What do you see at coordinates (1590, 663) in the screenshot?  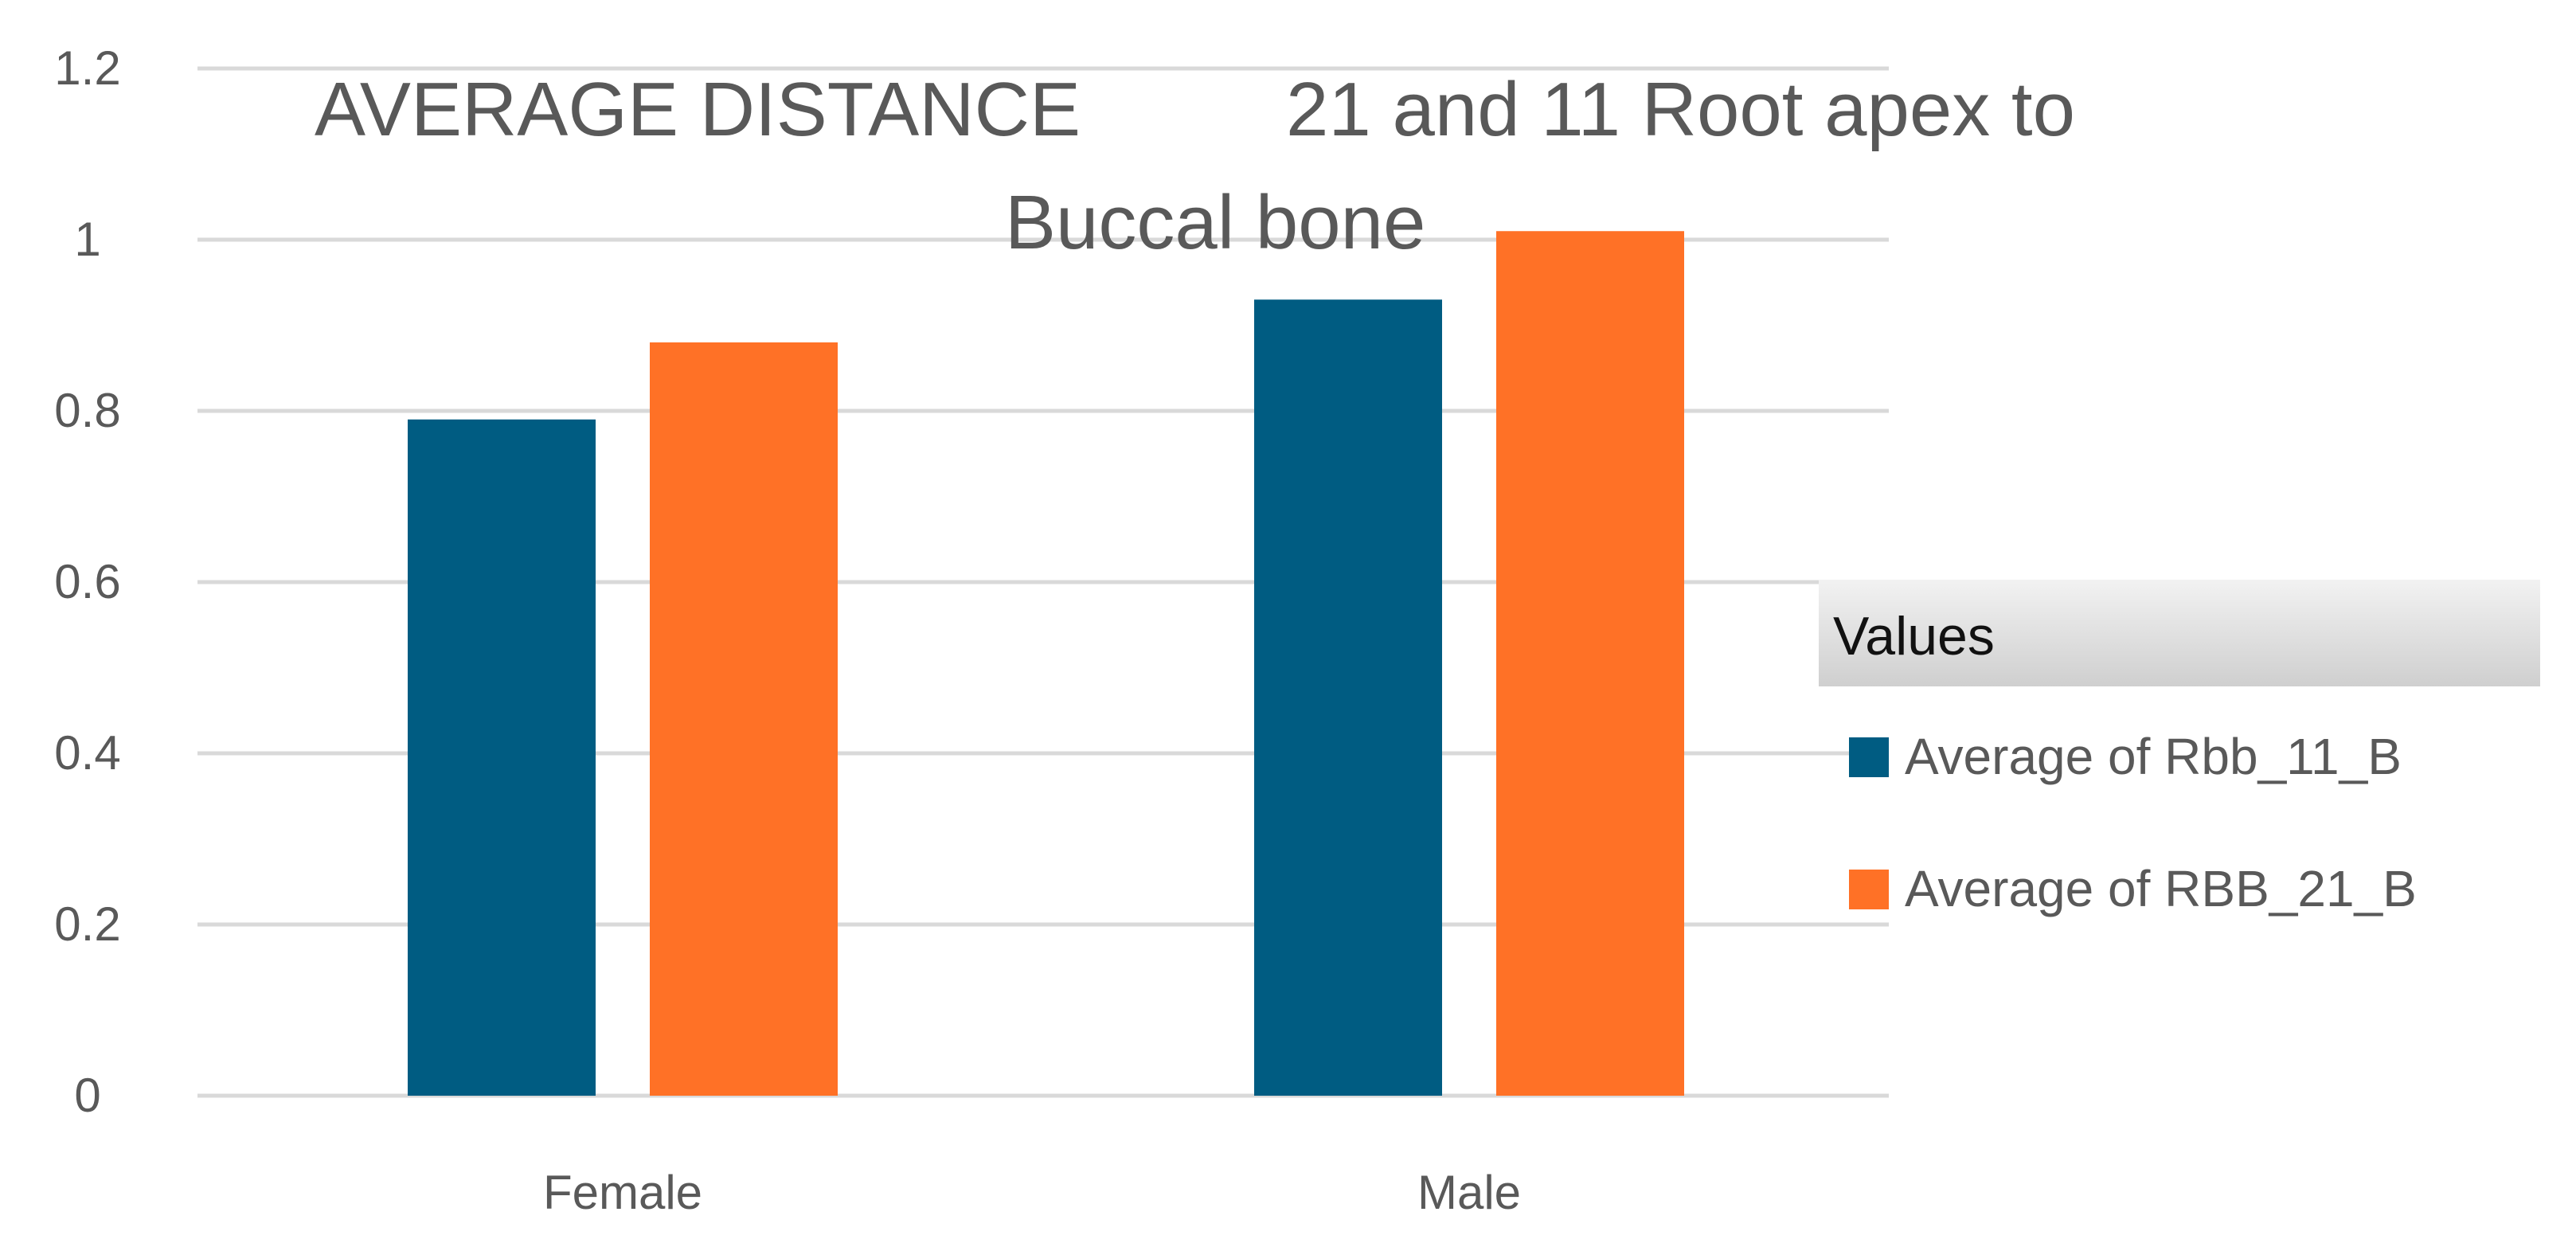 I see `bar-2-male` at bounding box center [1590, 663].